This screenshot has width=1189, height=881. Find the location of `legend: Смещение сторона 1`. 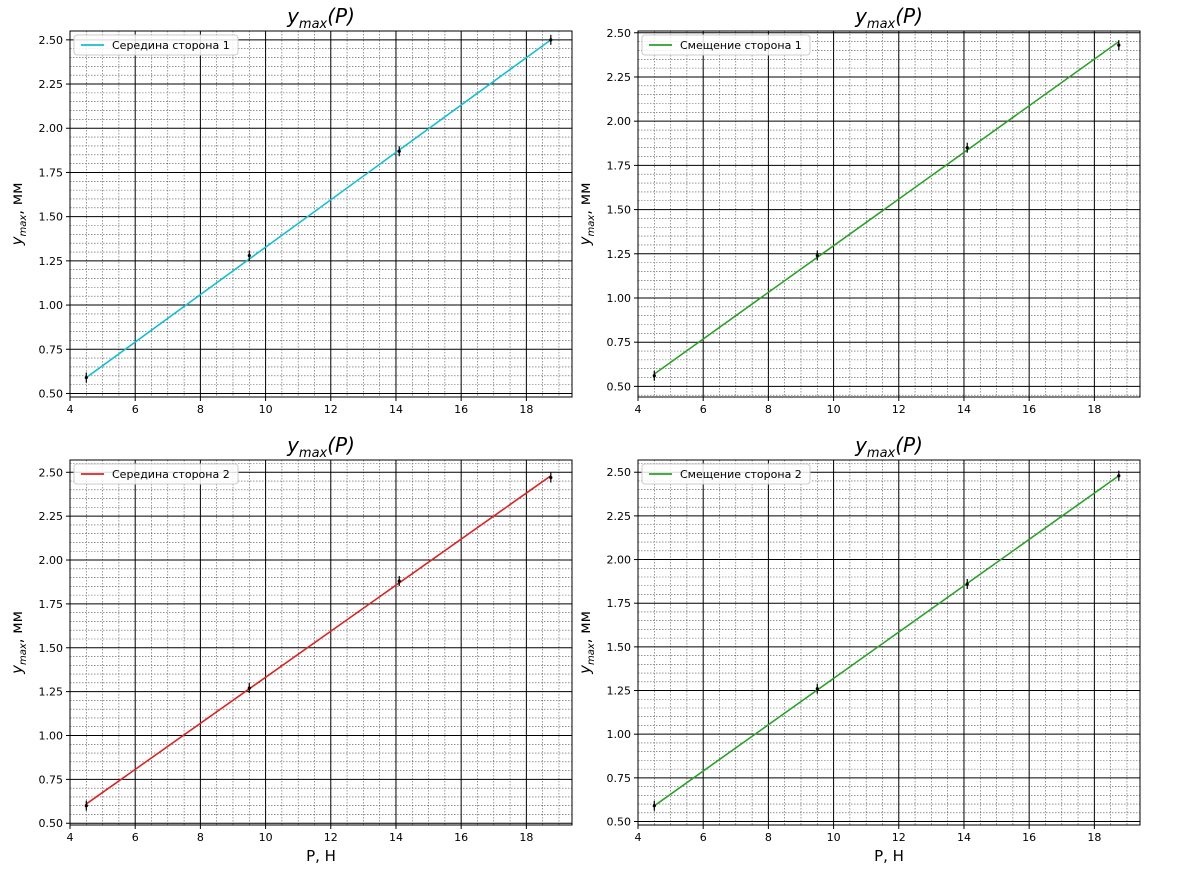

legend: Смещение сторона 1 is located at coordinates (726, 45).